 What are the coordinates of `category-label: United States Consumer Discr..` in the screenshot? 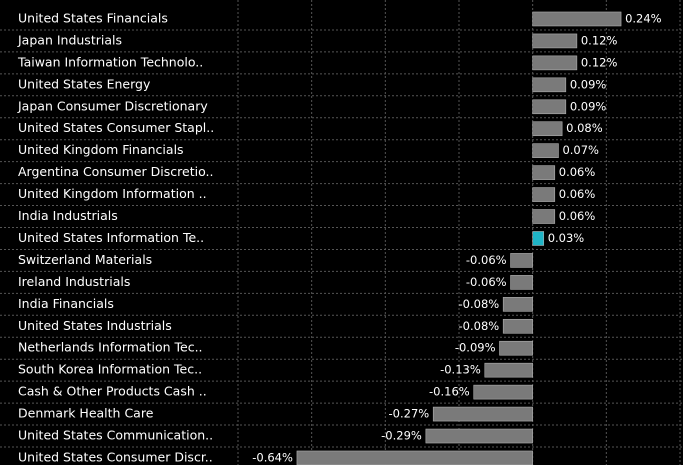 It's located at (115, 456).